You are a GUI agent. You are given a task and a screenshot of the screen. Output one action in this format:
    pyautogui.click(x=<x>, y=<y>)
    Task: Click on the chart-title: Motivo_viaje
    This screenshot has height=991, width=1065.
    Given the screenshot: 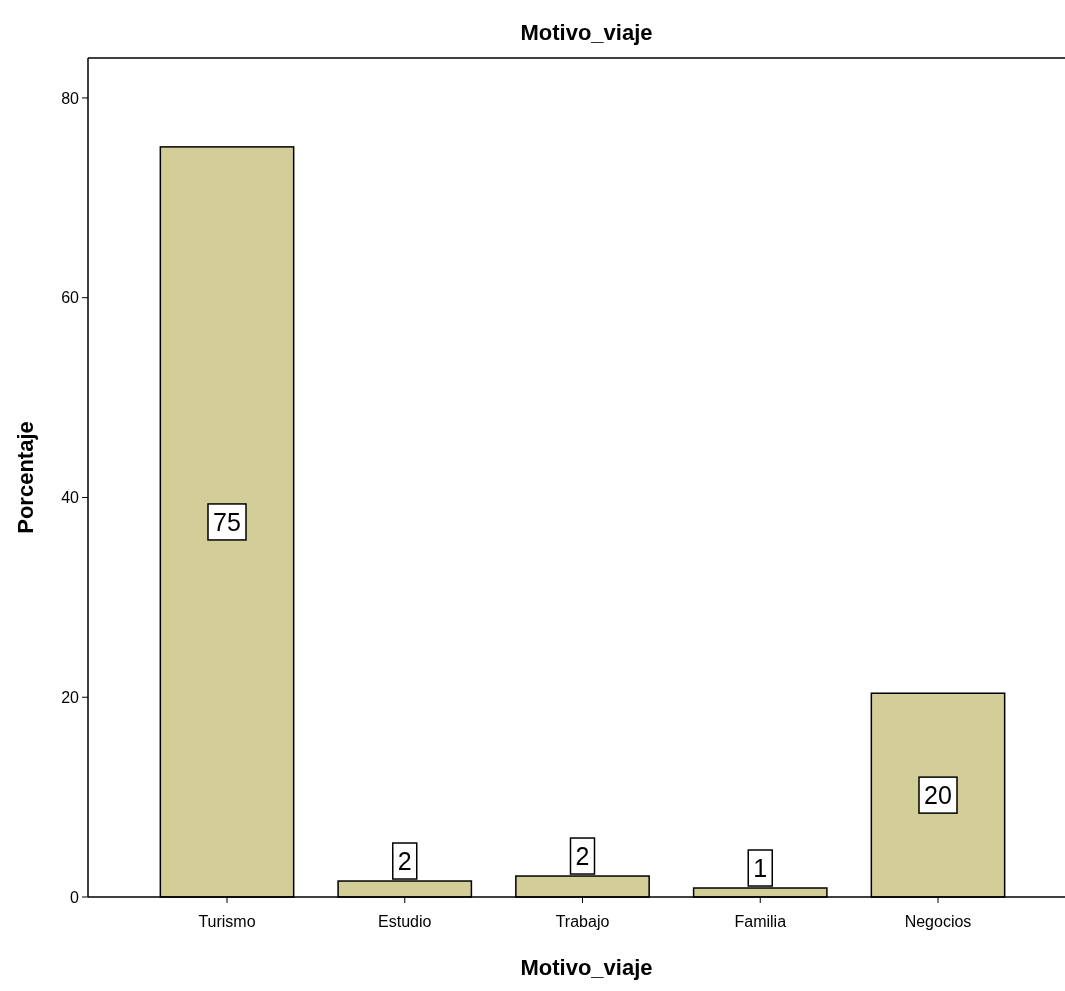 What is the action you would take?
    pyautogui.click(x=586, y=32)
    